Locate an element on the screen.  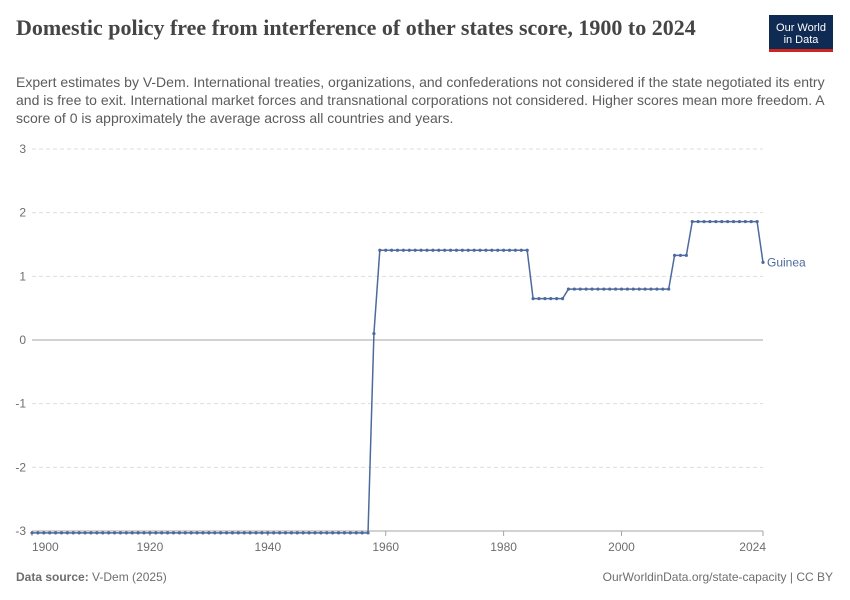
data-source-value: V-Dem (2025) is located at coordinates (129, 577).